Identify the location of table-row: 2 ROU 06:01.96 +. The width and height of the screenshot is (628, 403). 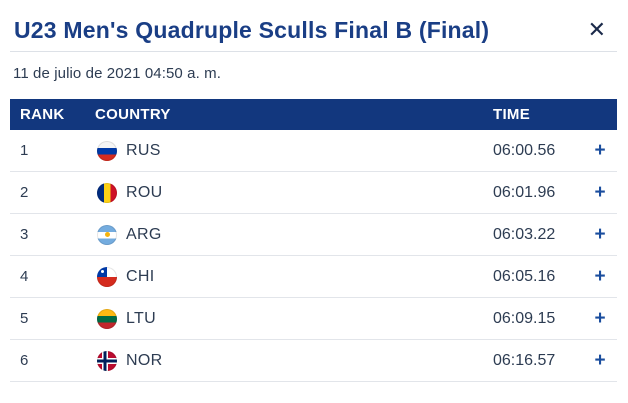
(313, 193).